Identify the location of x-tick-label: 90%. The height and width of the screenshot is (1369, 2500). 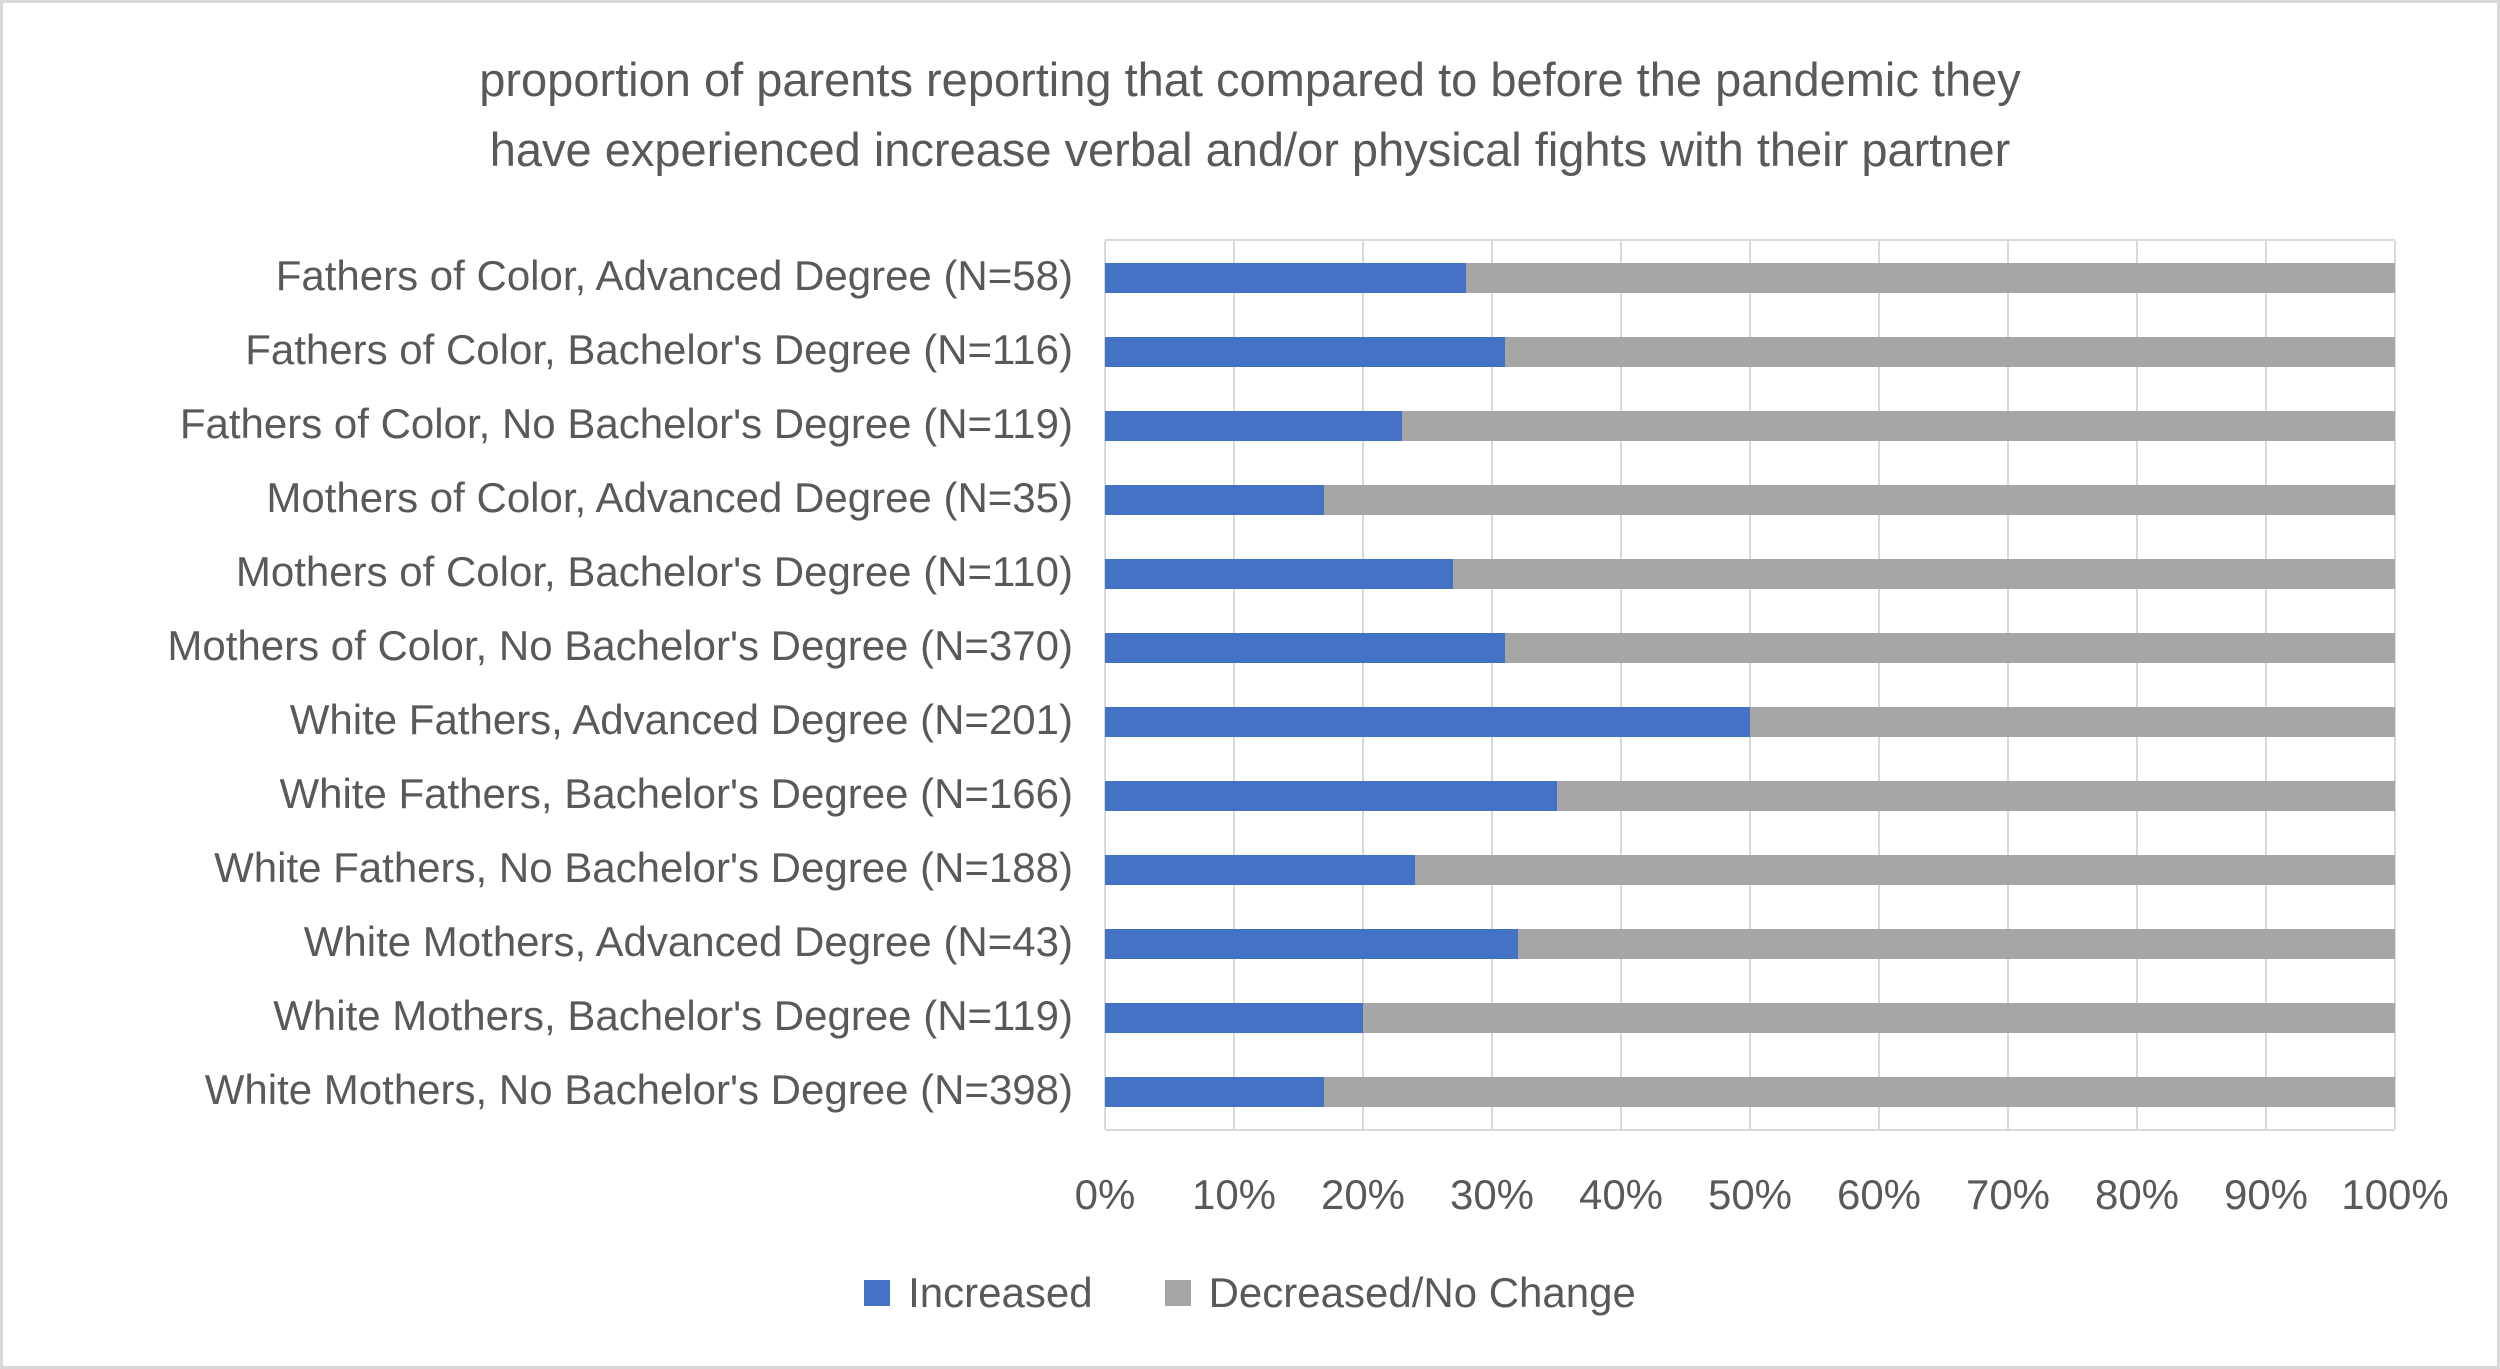
(2266, 1194).